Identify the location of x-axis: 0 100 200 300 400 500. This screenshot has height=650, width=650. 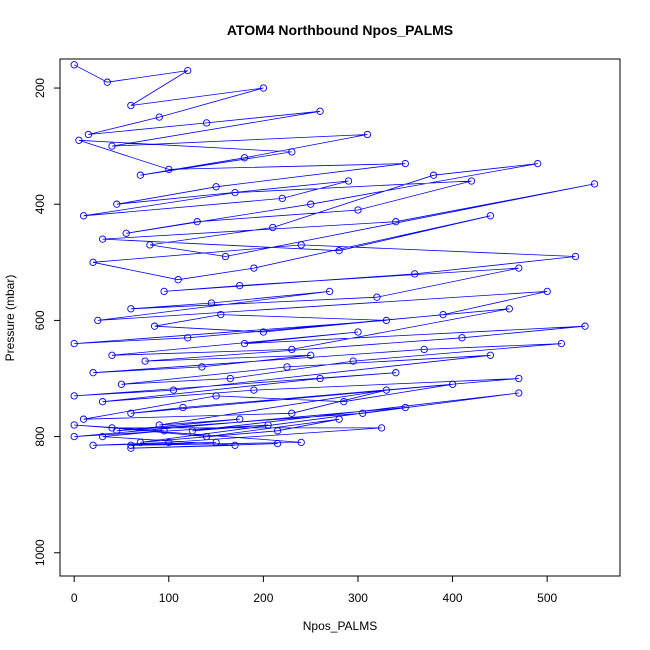
(314, 590).